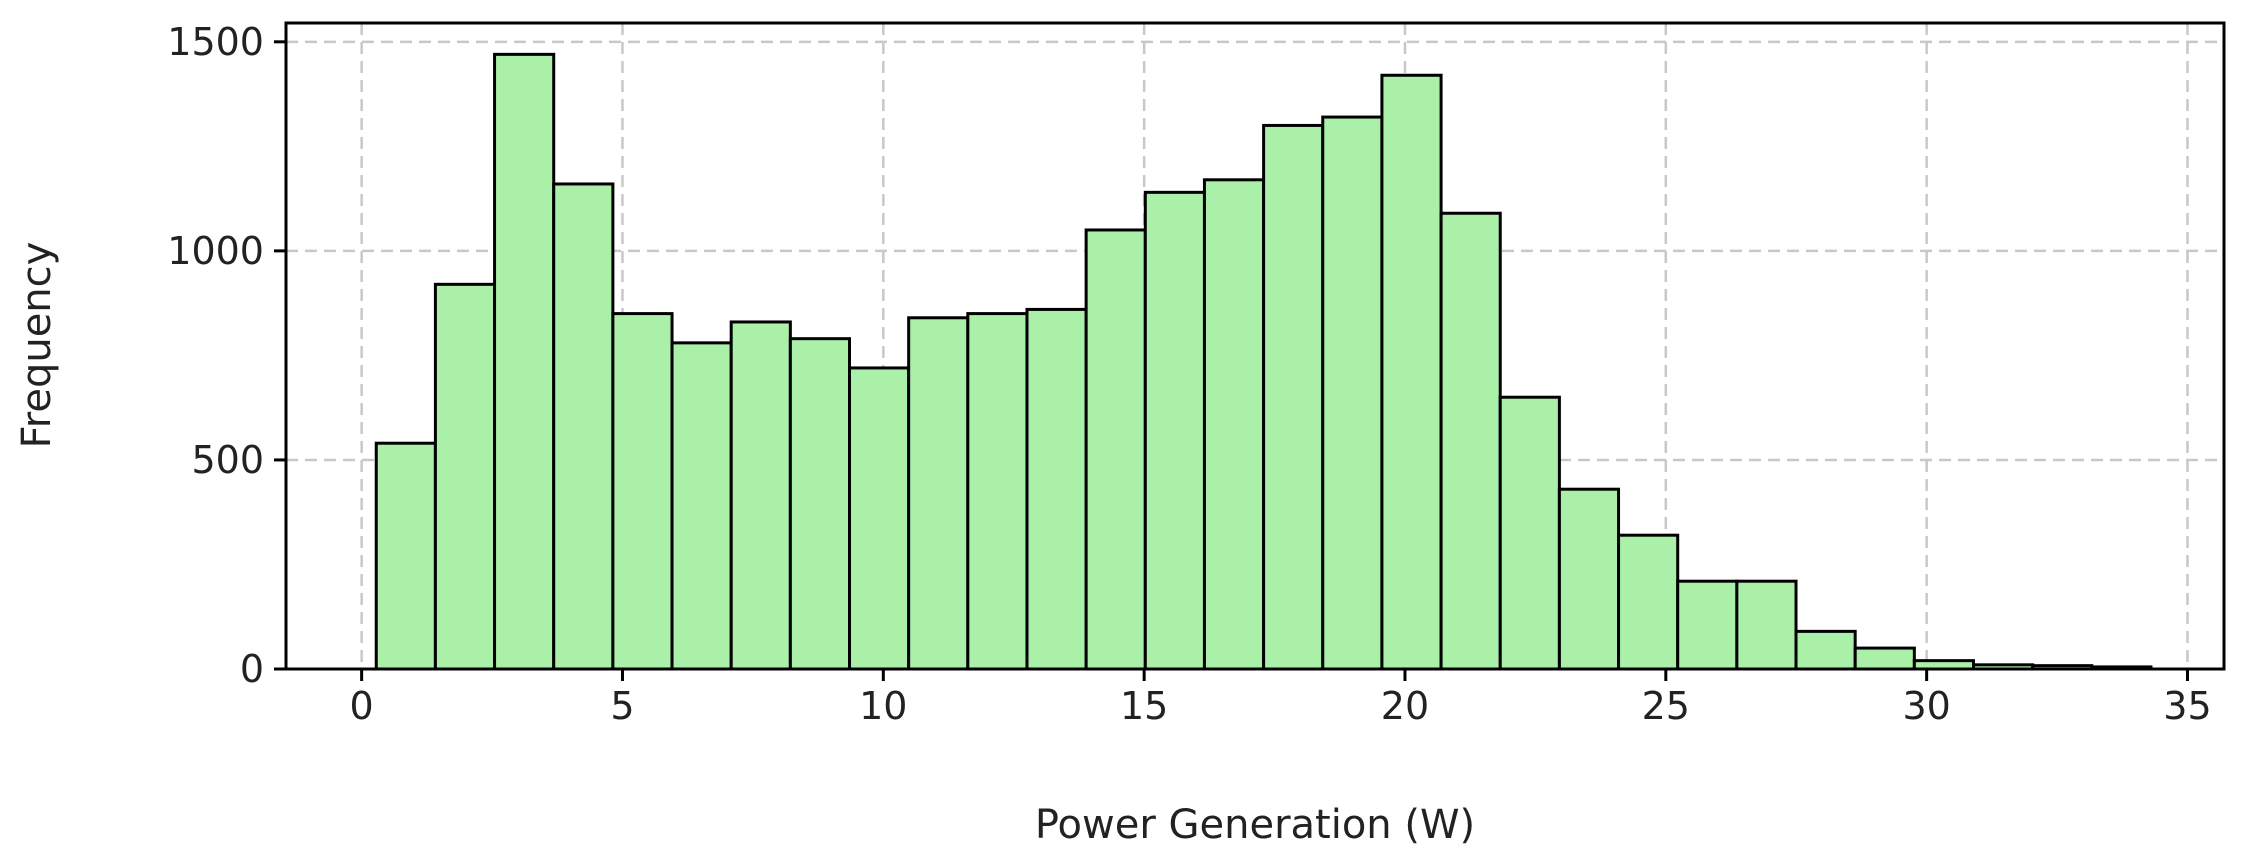  I want to click on y-tick-label: 0, so click(252, 669).